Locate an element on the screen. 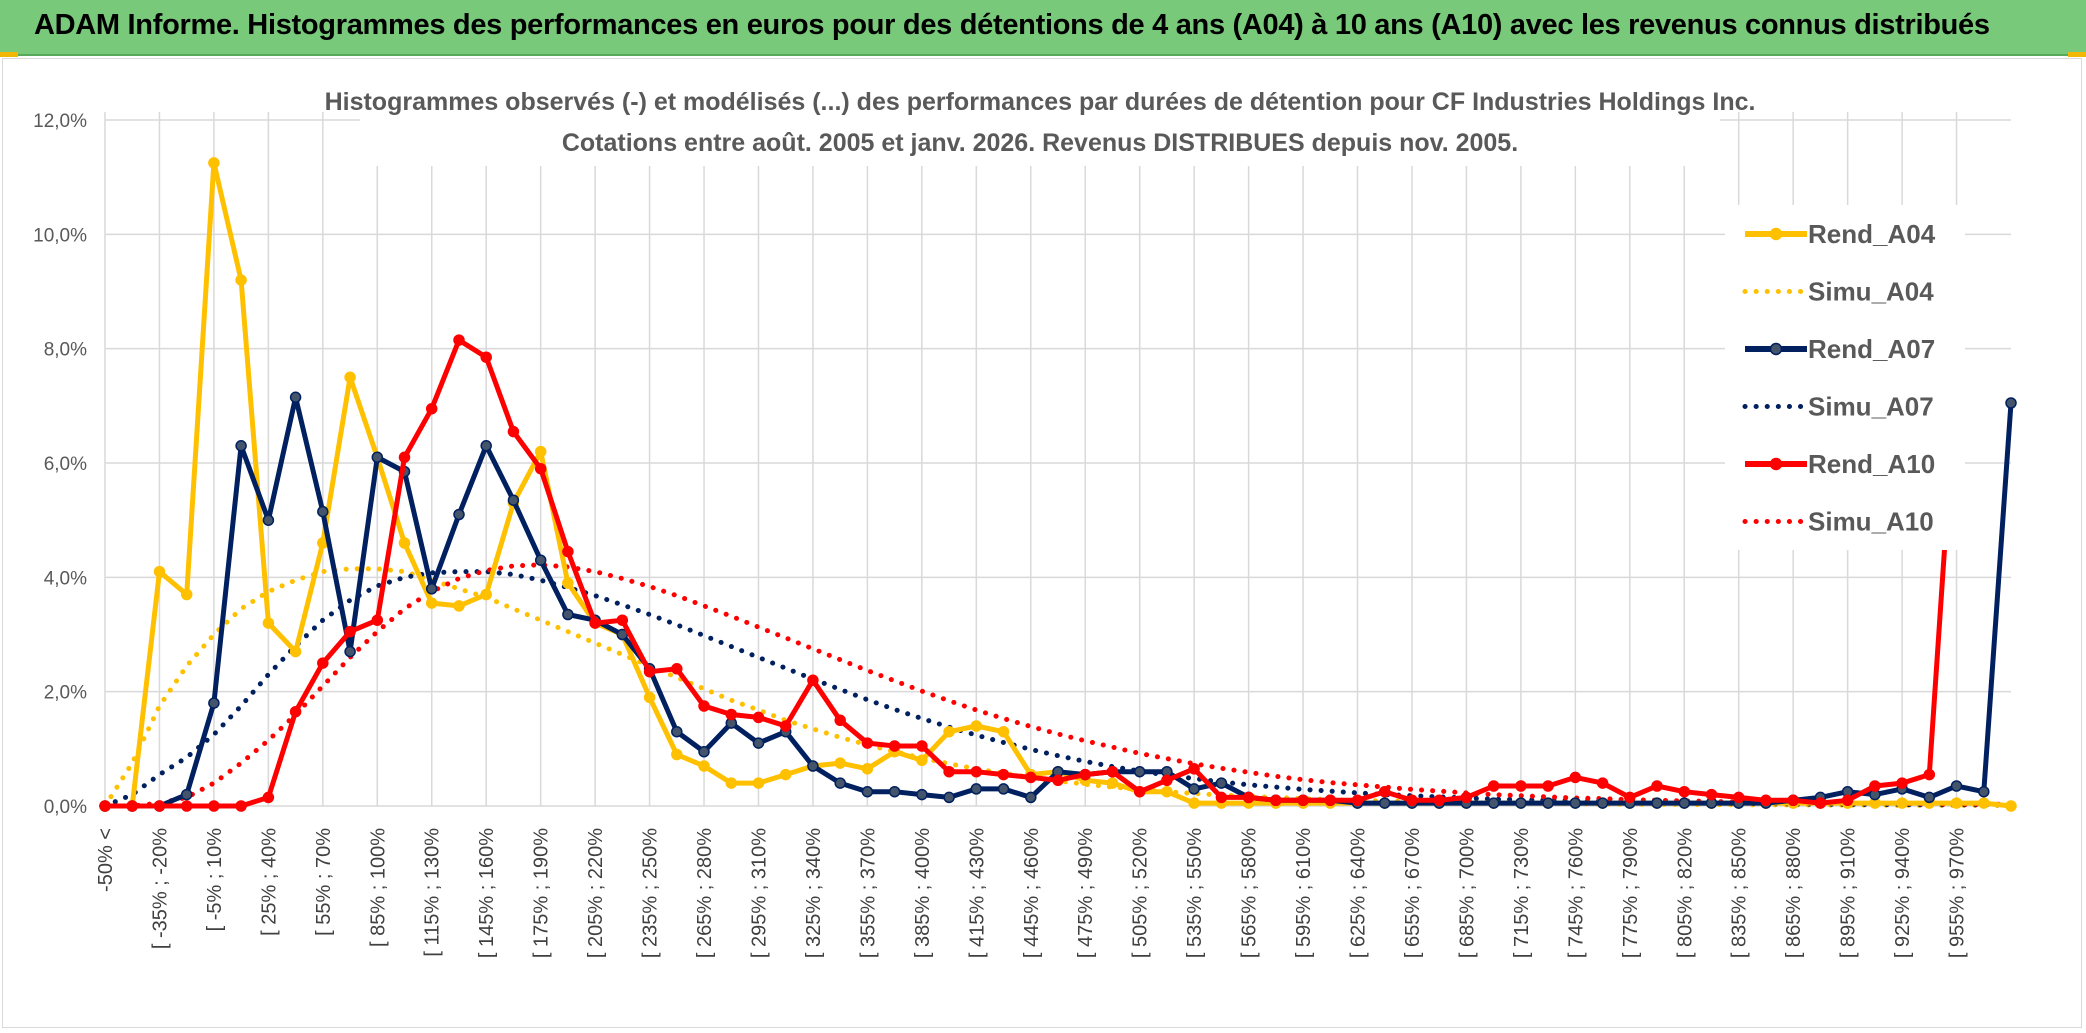 The width and height of the screenshot is (2086, 1033). legend-item: Rend_A07 is located at coordinates (1840, 349).